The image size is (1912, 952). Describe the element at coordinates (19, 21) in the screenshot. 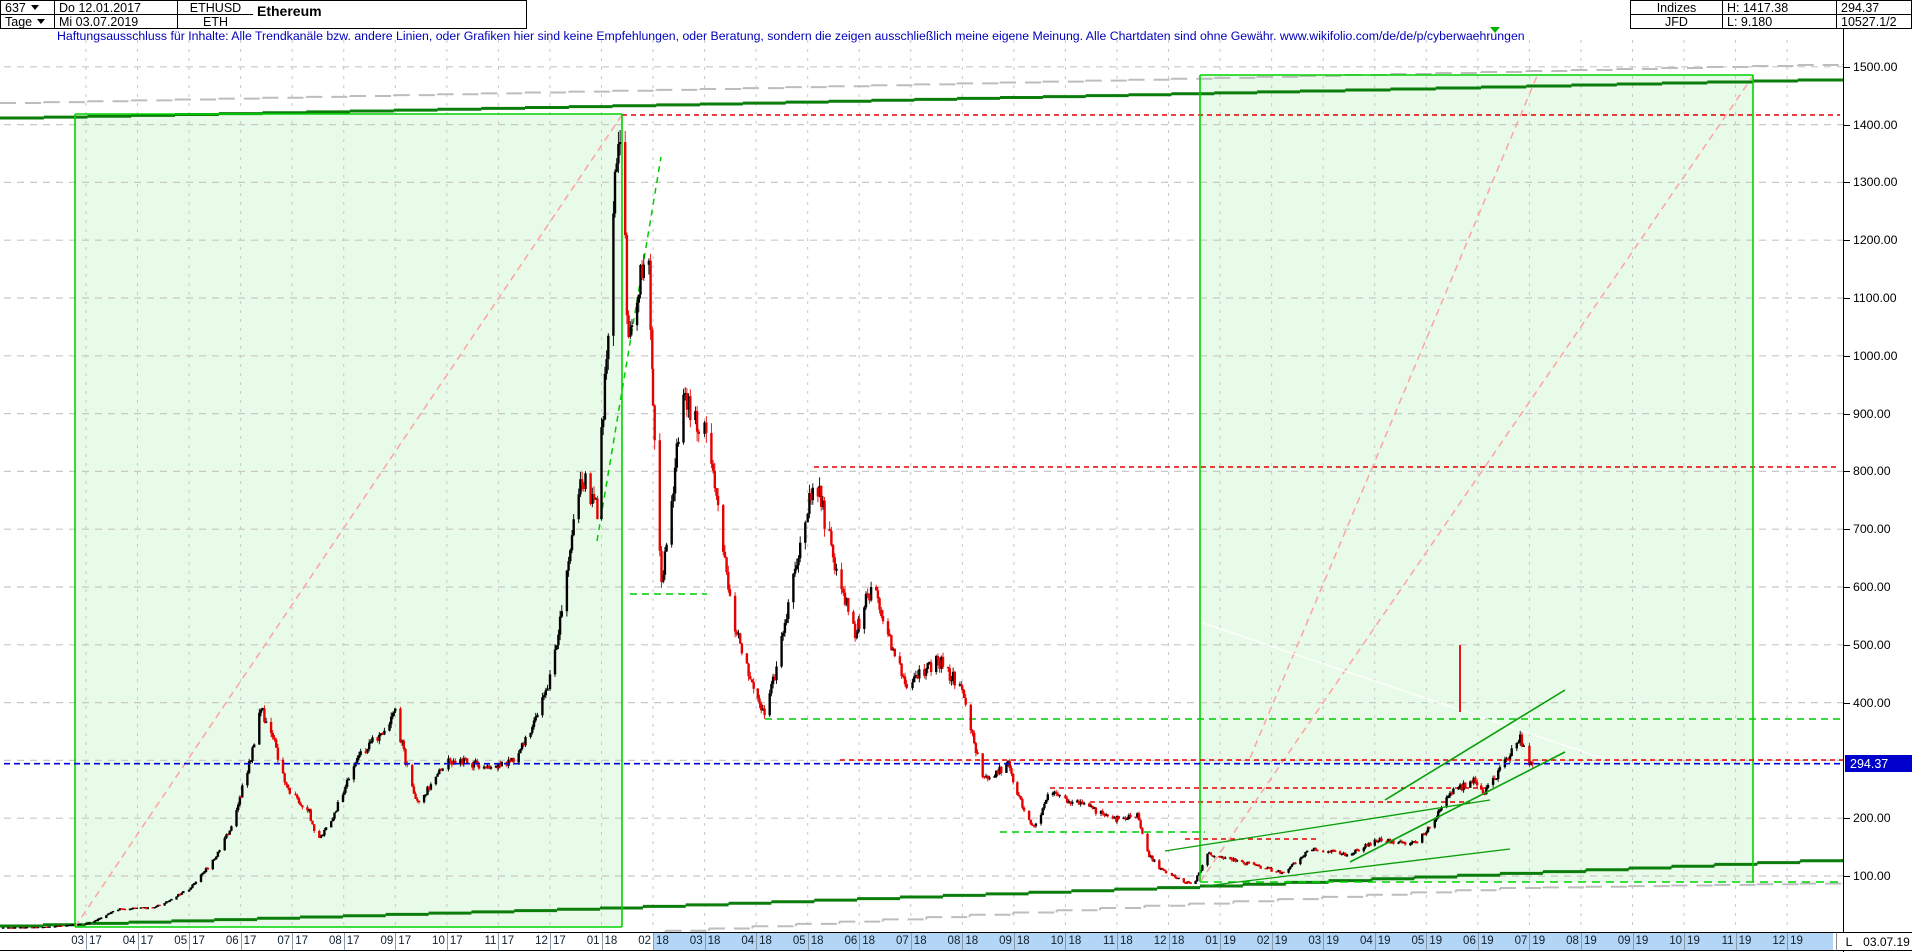

I see `timeframe-value: Tage` at that location.